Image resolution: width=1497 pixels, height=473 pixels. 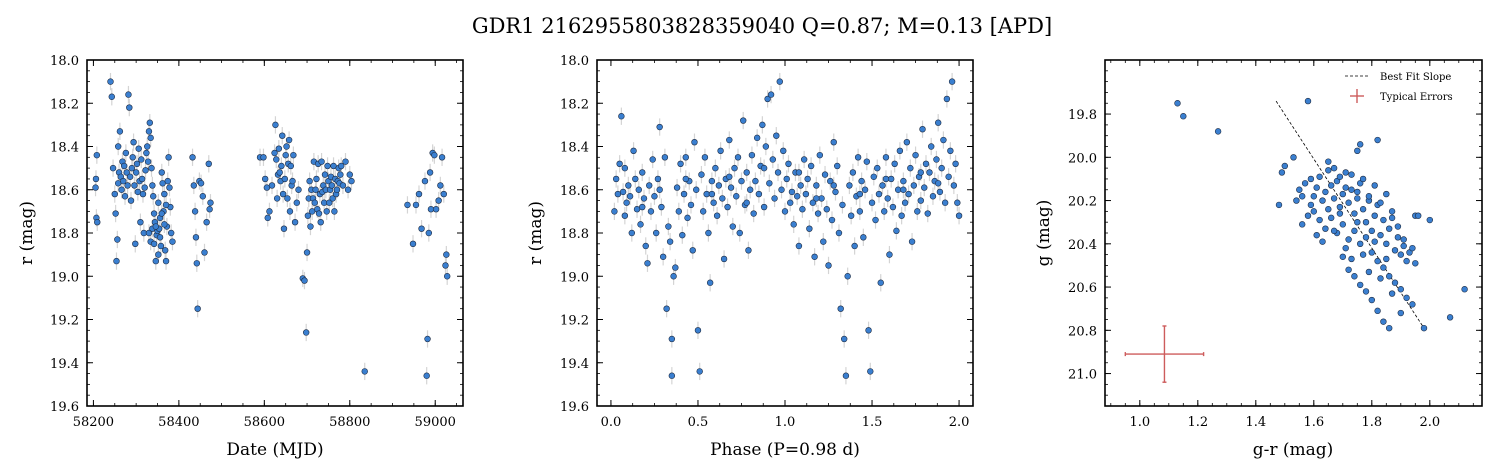 I want to click on x-tick-label: 2.0, so click(x=959, y=422).